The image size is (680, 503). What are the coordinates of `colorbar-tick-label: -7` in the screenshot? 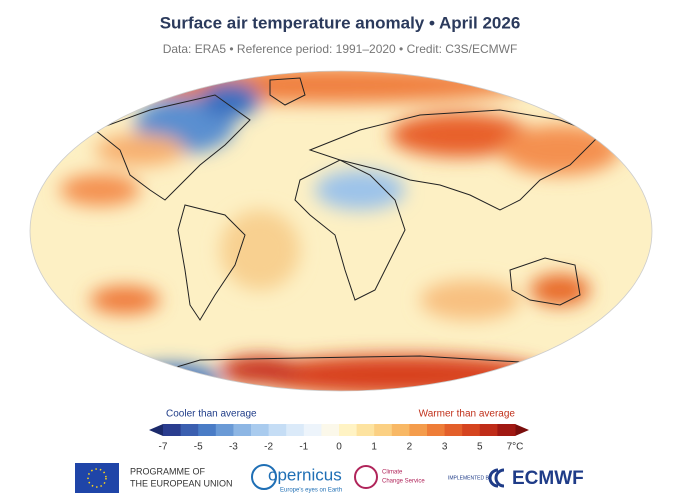 It's located at (163, 447).